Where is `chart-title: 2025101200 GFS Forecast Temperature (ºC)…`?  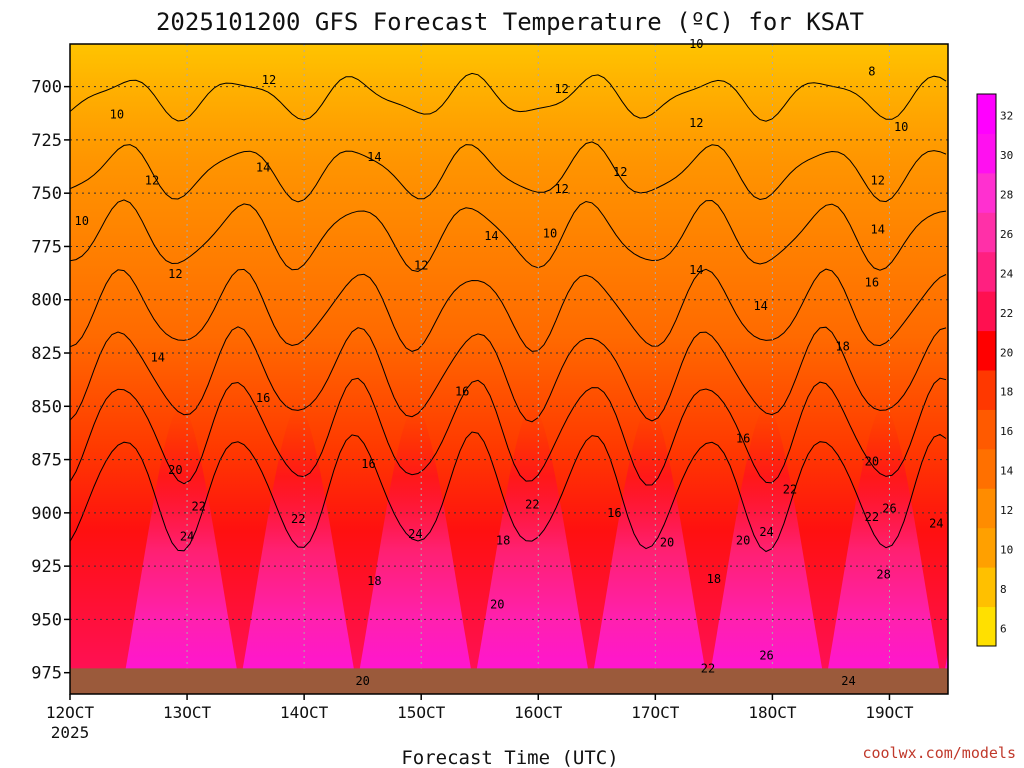 chart-title: 2025101200 GFS Forecast Temperature (ºC)… is located at coordinates (510, 22).